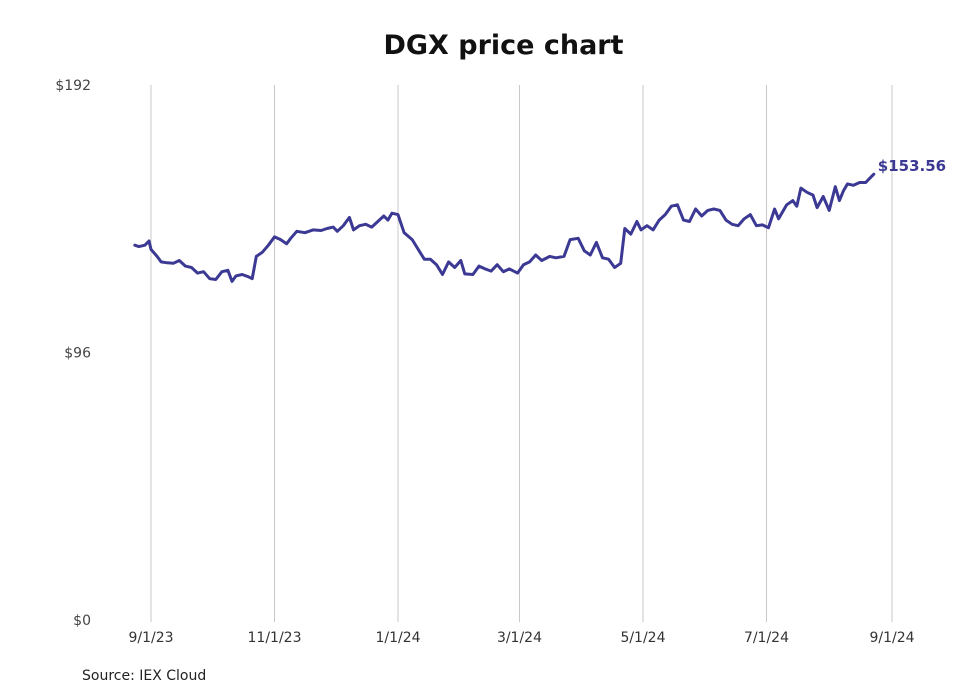 The height and width of the screenshot is (699, 980). What do you see at coordinates (73, 86) in the screenshot?
I see `y-tick-label: $192` at bounding box center [73, 86].